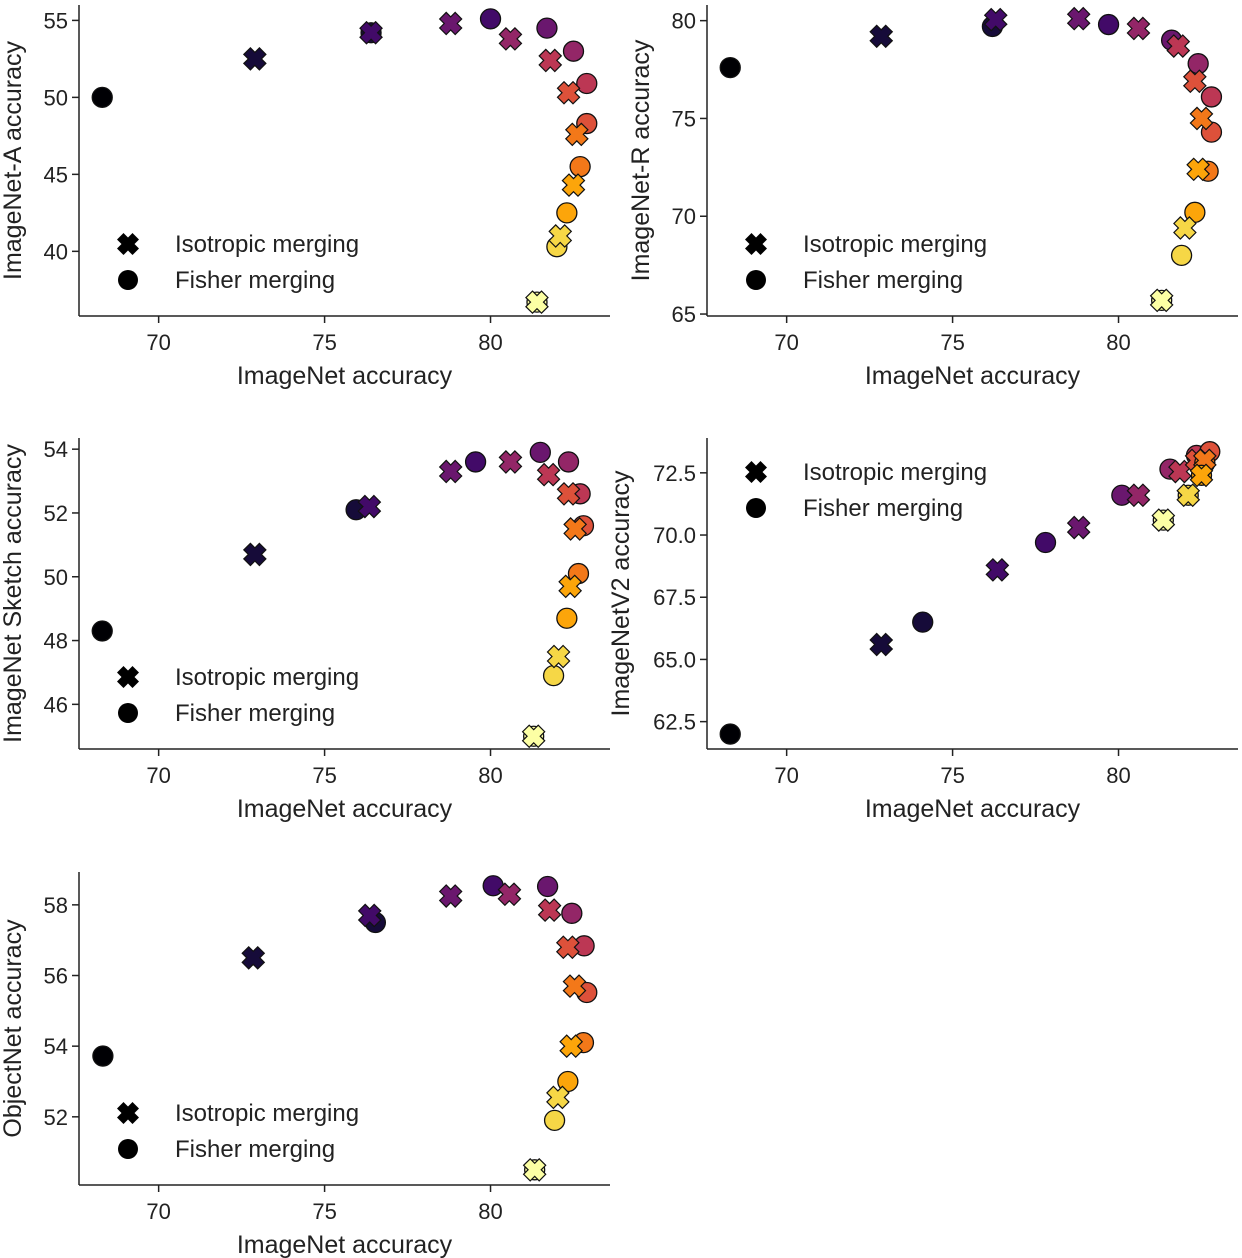 This screenshot has height=1258, width=1242. Describe the element at coordinates (13, 160) in the screenshot. I see `y-axis-label: ImageNet-A accuracy` at that location.